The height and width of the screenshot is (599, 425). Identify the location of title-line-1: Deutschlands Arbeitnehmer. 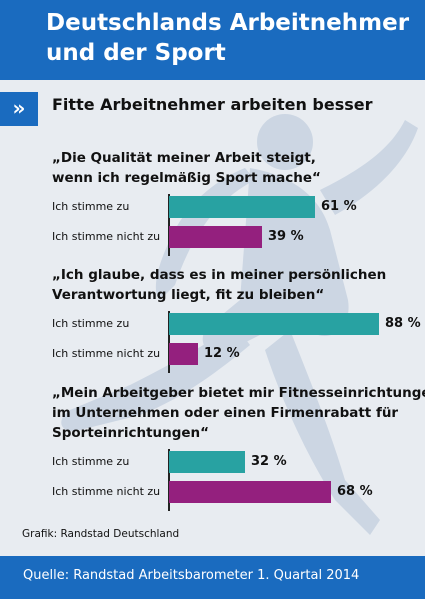
(228, 23).